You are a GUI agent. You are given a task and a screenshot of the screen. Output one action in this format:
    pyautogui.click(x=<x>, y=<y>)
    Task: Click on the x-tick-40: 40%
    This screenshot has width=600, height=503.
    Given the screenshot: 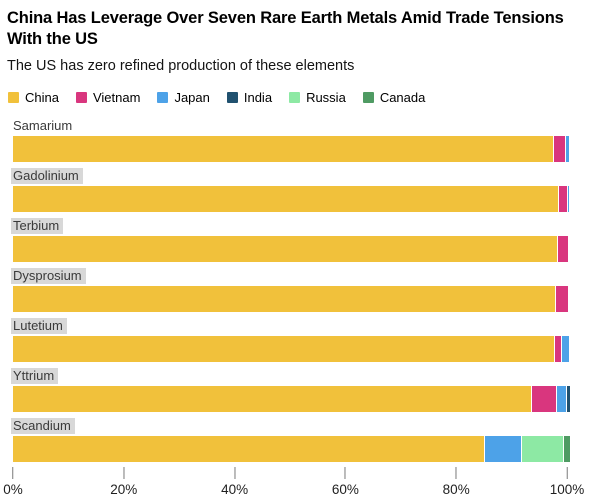 What is the action you would take?
    pyautogui.click(x=235, y=481)
    